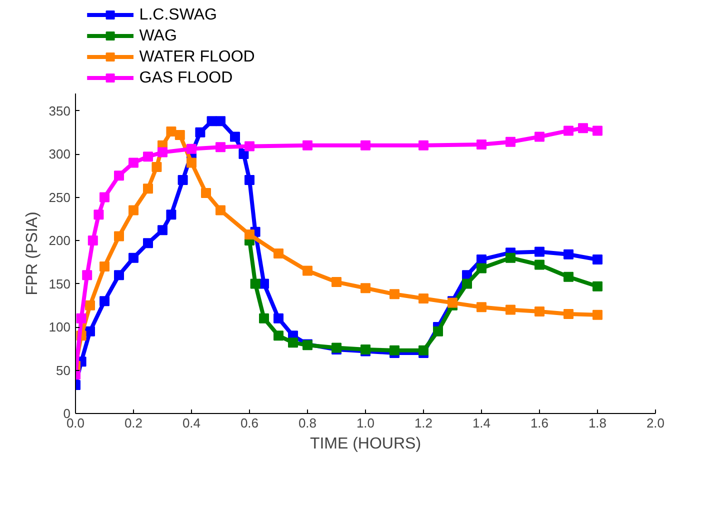 This screenshot has height=505, width=704. What do you see at coordinates (32, 254) in the screenshot?
I see `y-axis-title: FPR (PSIA)` at bounding box center [32, 254].